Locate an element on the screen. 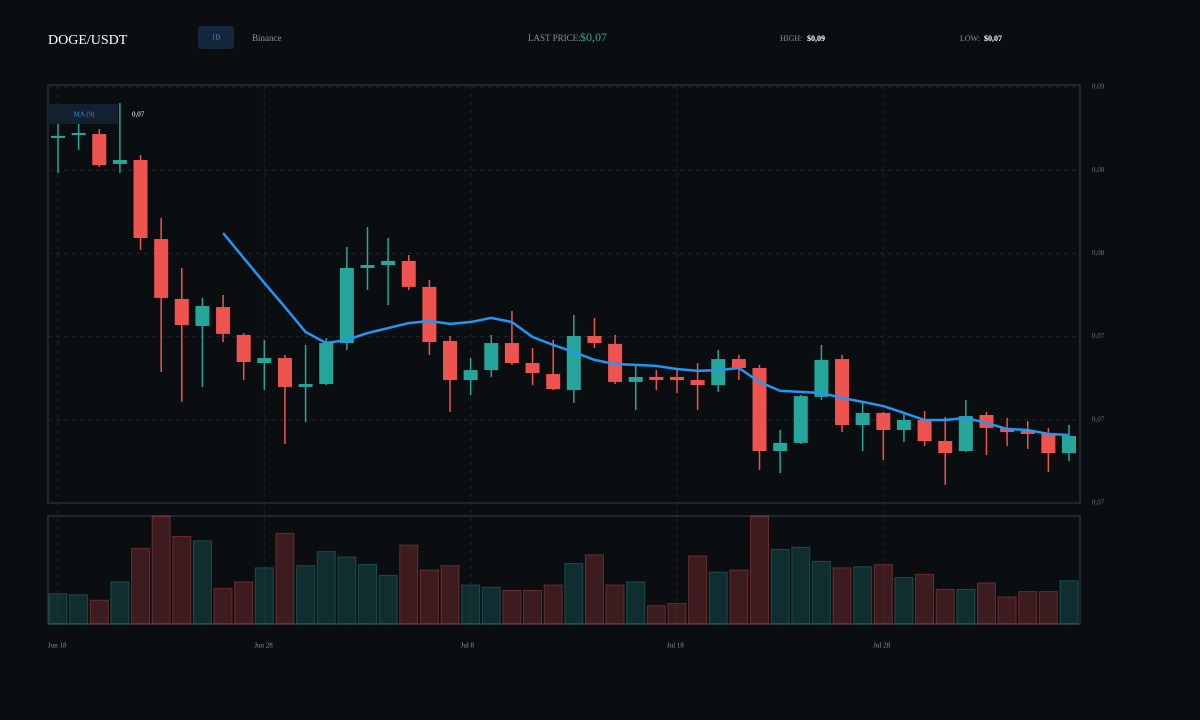 This screenshot has height=720, width=1200. y-tick-label: 0,09 is located at coordinates (1098, 87).